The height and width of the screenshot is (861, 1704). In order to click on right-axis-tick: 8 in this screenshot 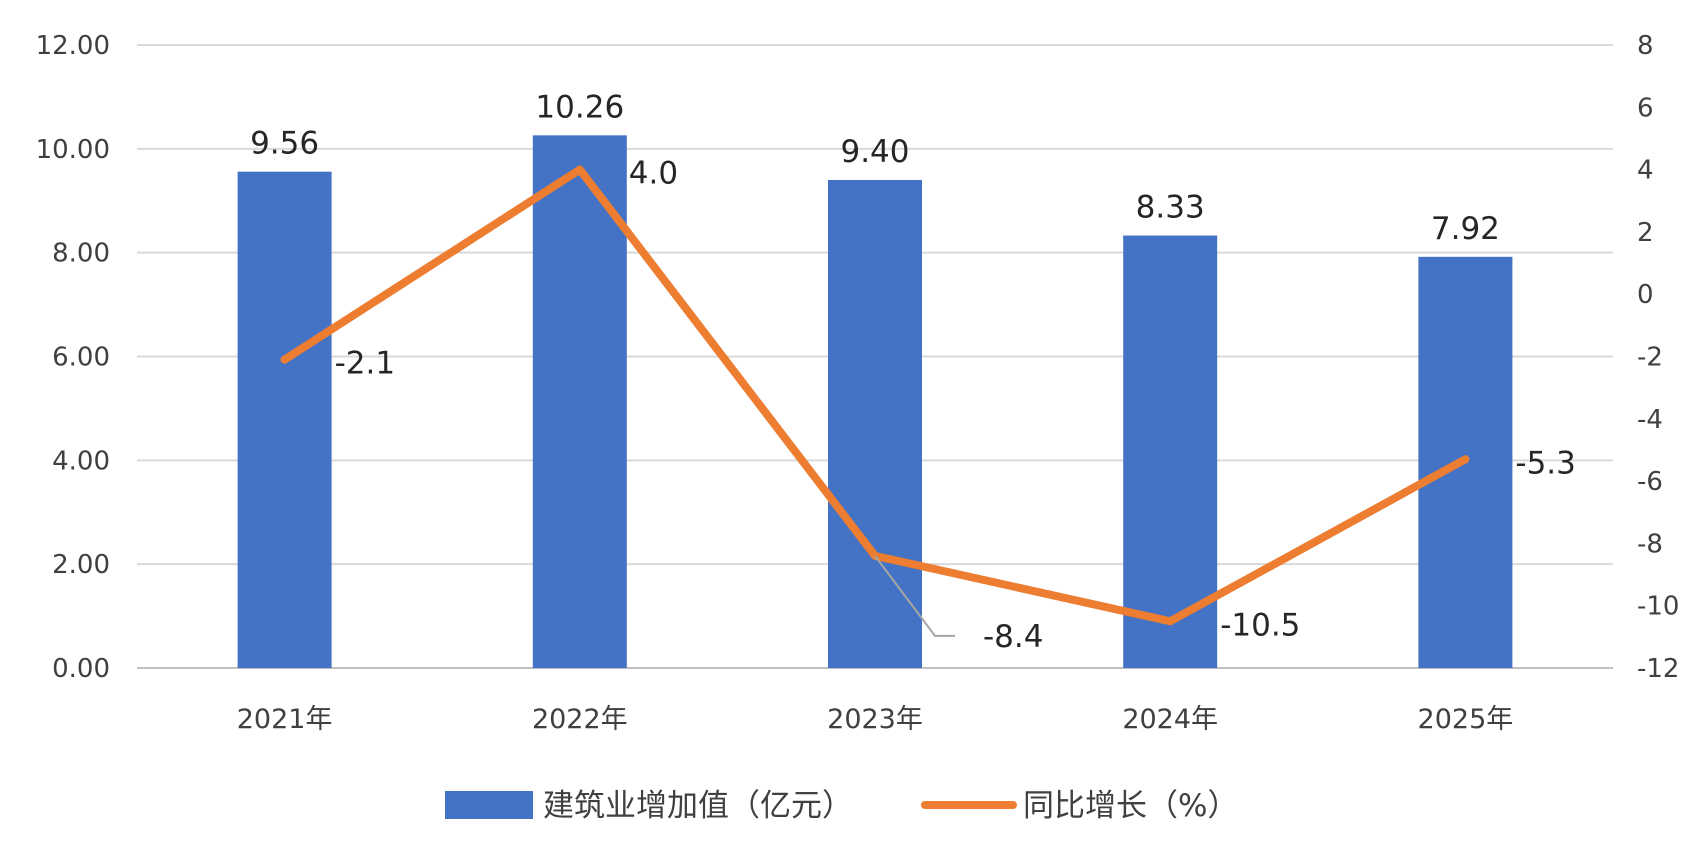, I will do `click(1645, 46)`.